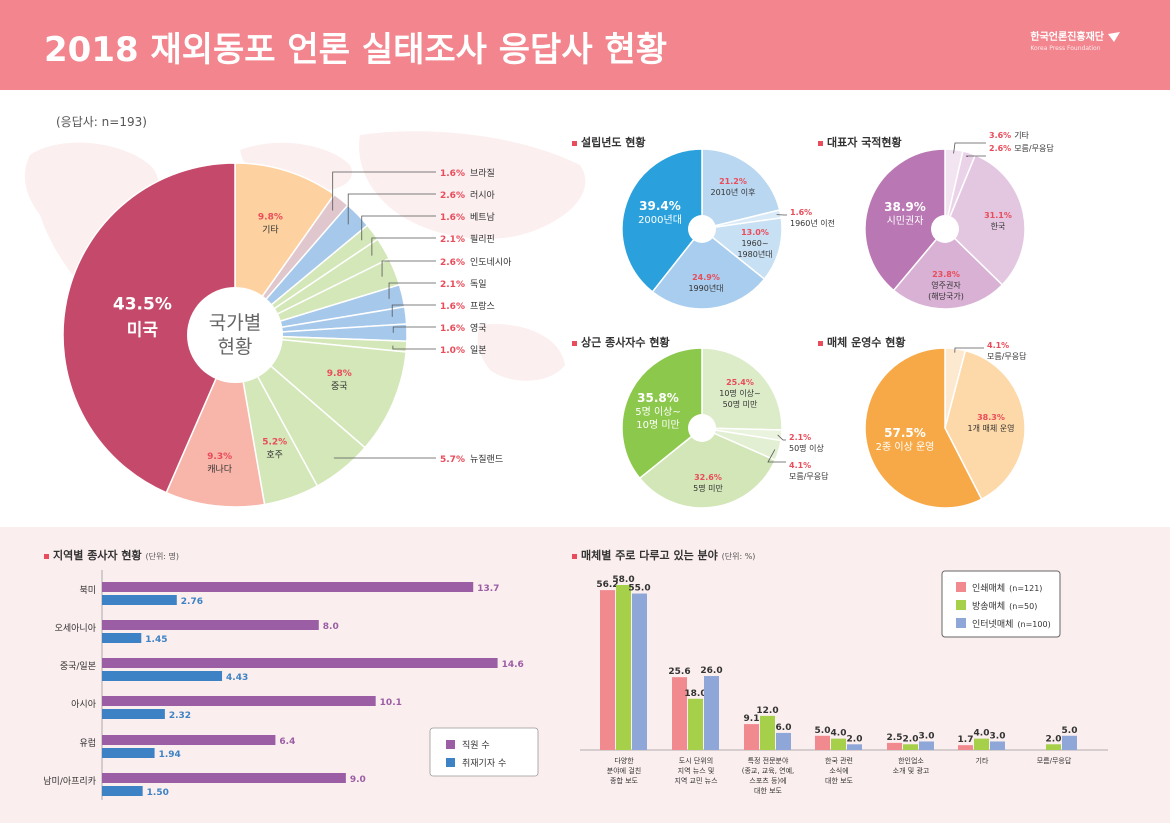 The width and height of the screenshot is (1170, 823). What do you see at coordinates (998, 215) in the screenshot?
I see `nationality-pie-pct-한국: 31.1%` at bounding box center [998, 215].